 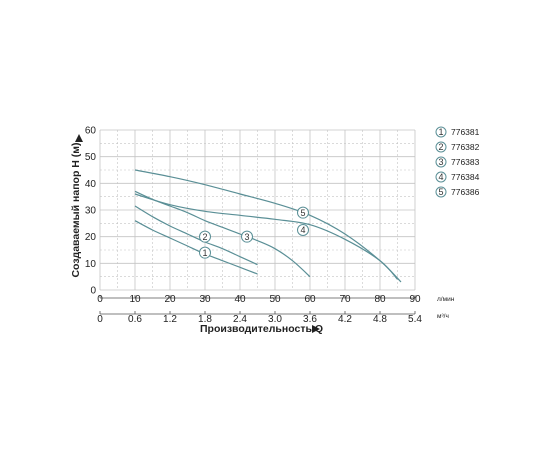 What do you see at coordinates (91, 237) in the screenshot?
I see `y-tick-label: 20` at bounding box center [91, 237].